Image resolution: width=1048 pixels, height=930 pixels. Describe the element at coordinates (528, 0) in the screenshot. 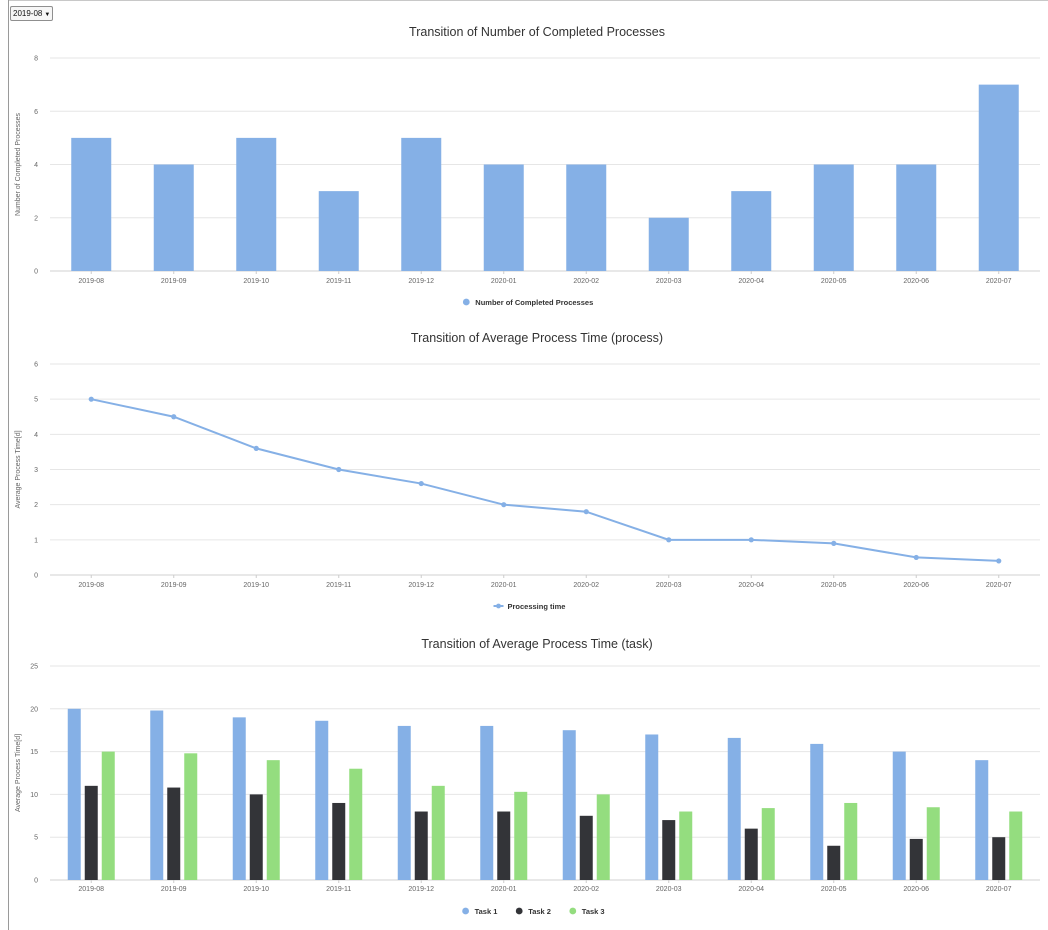

I see `page-frame-top` at that location.